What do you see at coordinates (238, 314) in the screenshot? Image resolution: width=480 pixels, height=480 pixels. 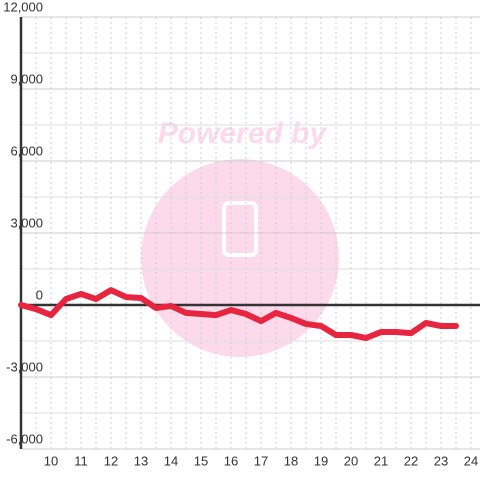 I see `line-series` at bounding box center [238, 314].